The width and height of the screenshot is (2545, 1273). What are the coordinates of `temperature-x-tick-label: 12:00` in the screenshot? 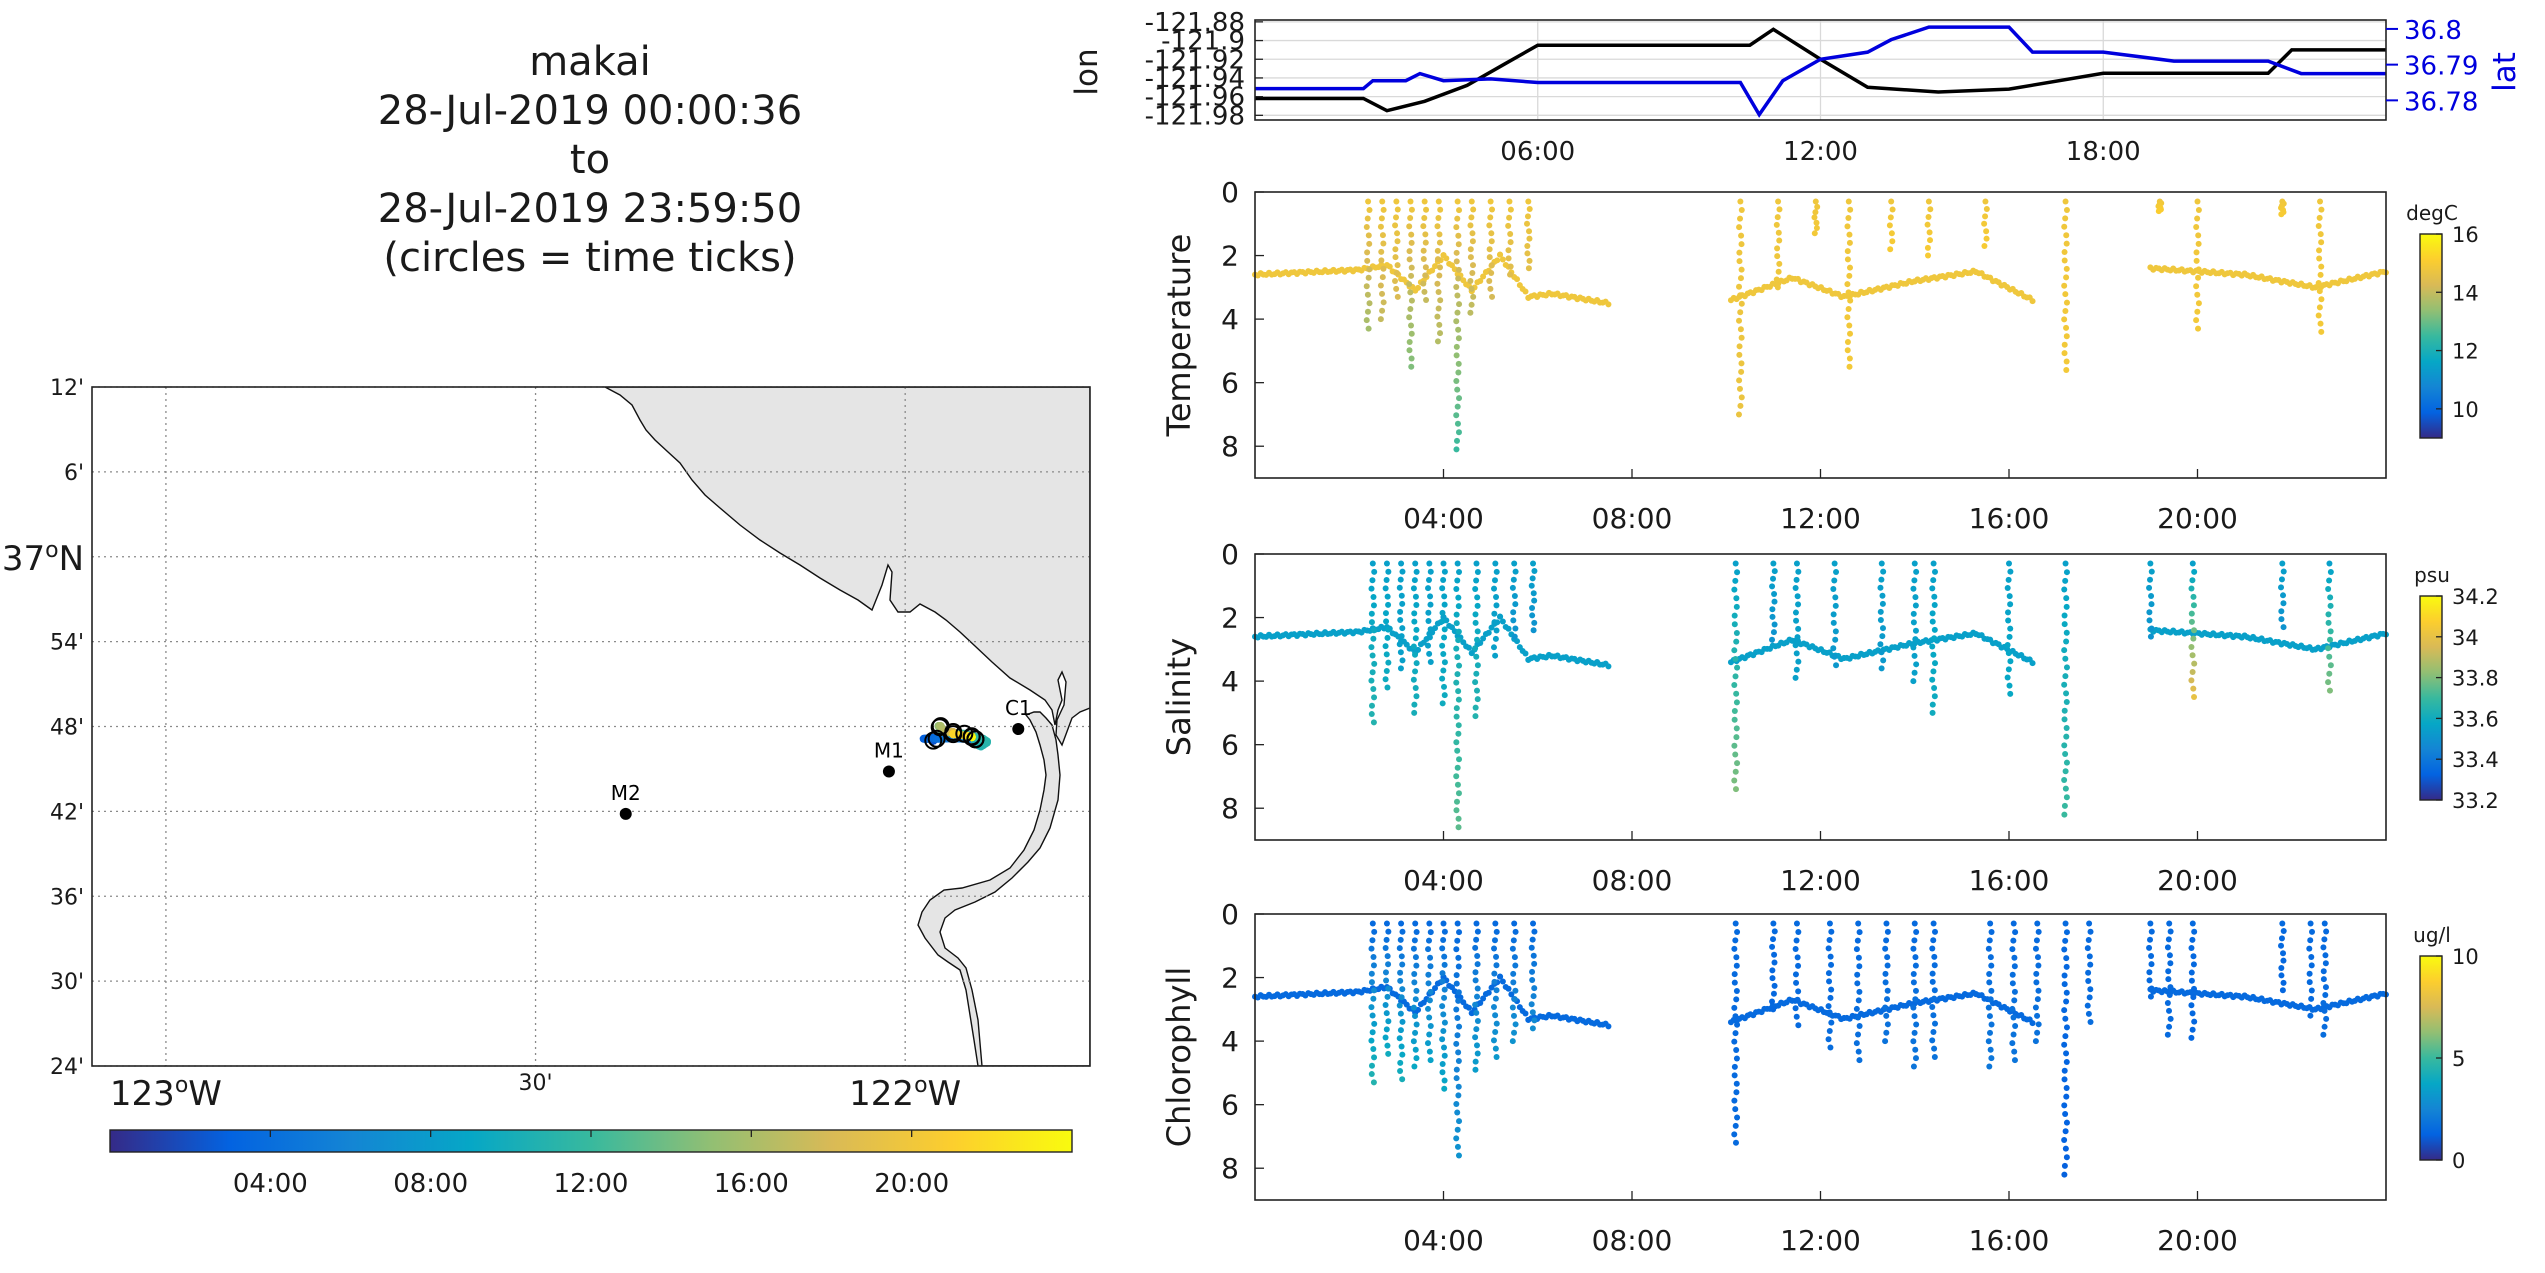 It's located at (1820, 518).